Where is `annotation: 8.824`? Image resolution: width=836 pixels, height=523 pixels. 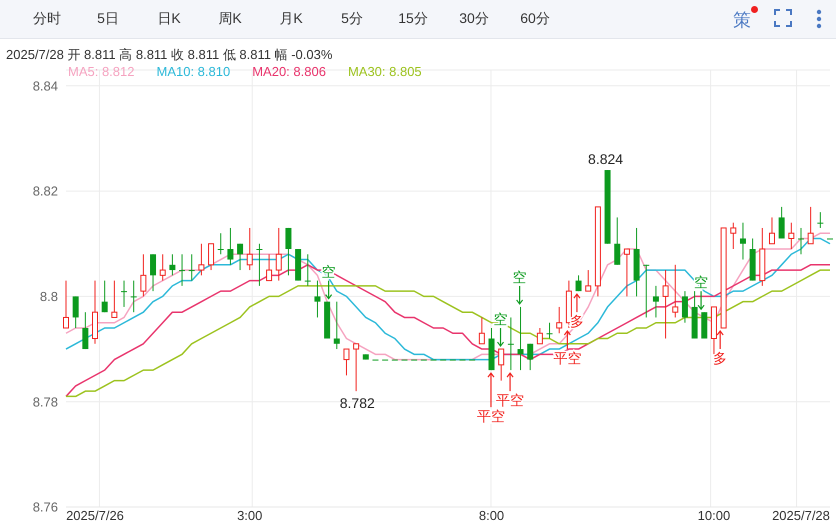
annotation: 8.824 is located at coordinates (606, 159).